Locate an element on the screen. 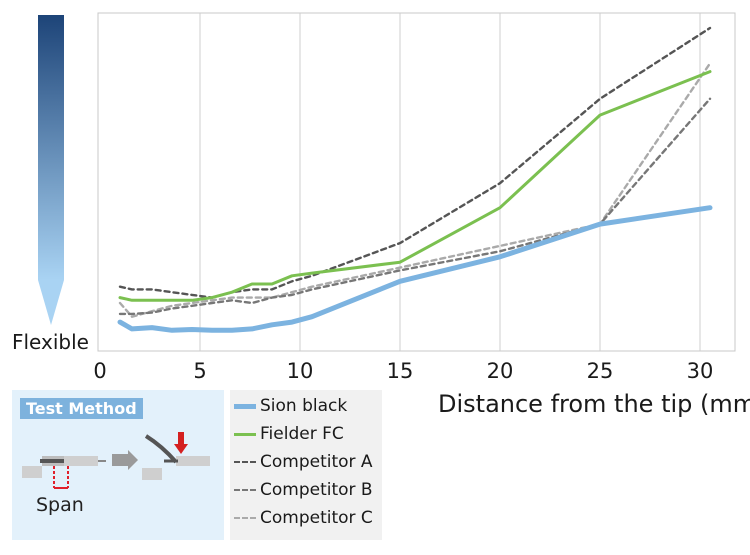  legend-label: Competitor B is located at coordinates (316, 490).